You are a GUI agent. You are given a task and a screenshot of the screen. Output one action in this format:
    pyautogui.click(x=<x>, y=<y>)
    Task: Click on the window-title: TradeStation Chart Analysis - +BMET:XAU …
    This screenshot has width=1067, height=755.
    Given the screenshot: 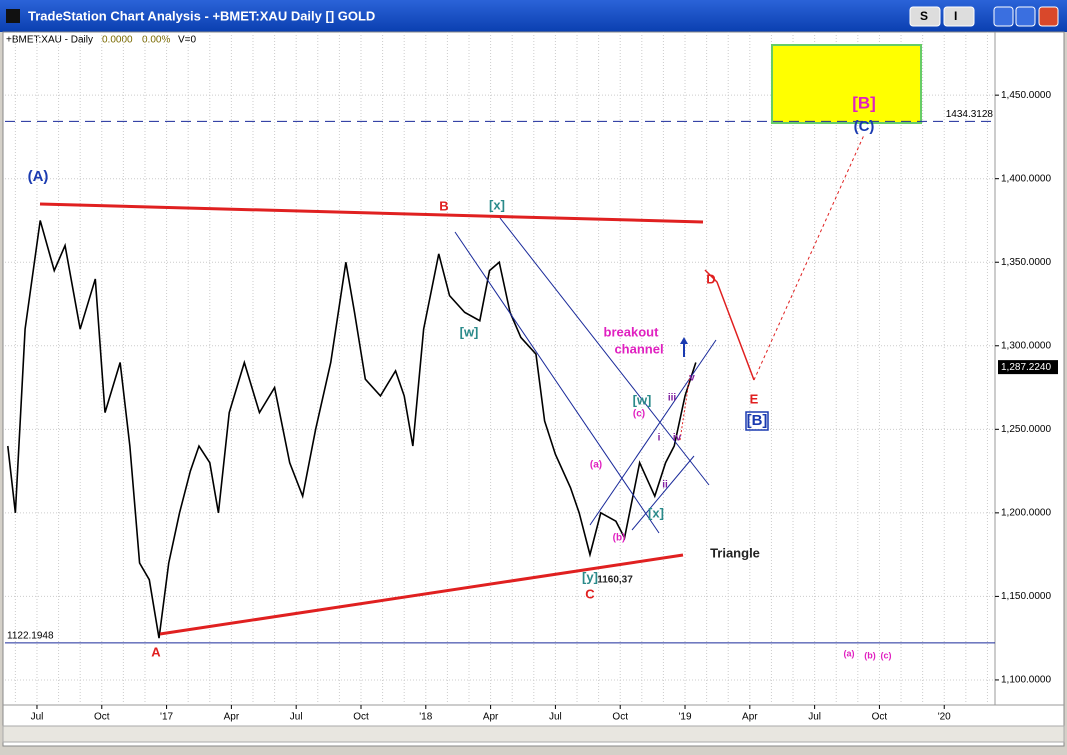 What is the action you would take?
    pyautogui.click(x=201, y=15)
    